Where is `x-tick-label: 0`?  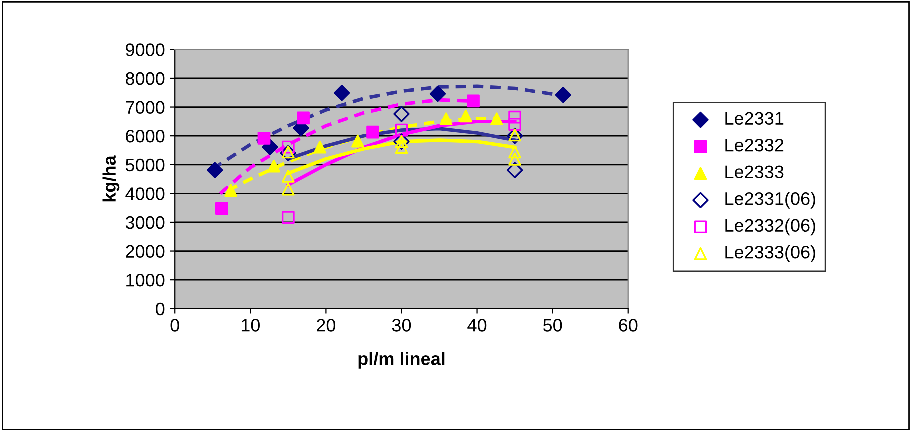
x-tick-label: 0 is located at coordinates (175, 325).